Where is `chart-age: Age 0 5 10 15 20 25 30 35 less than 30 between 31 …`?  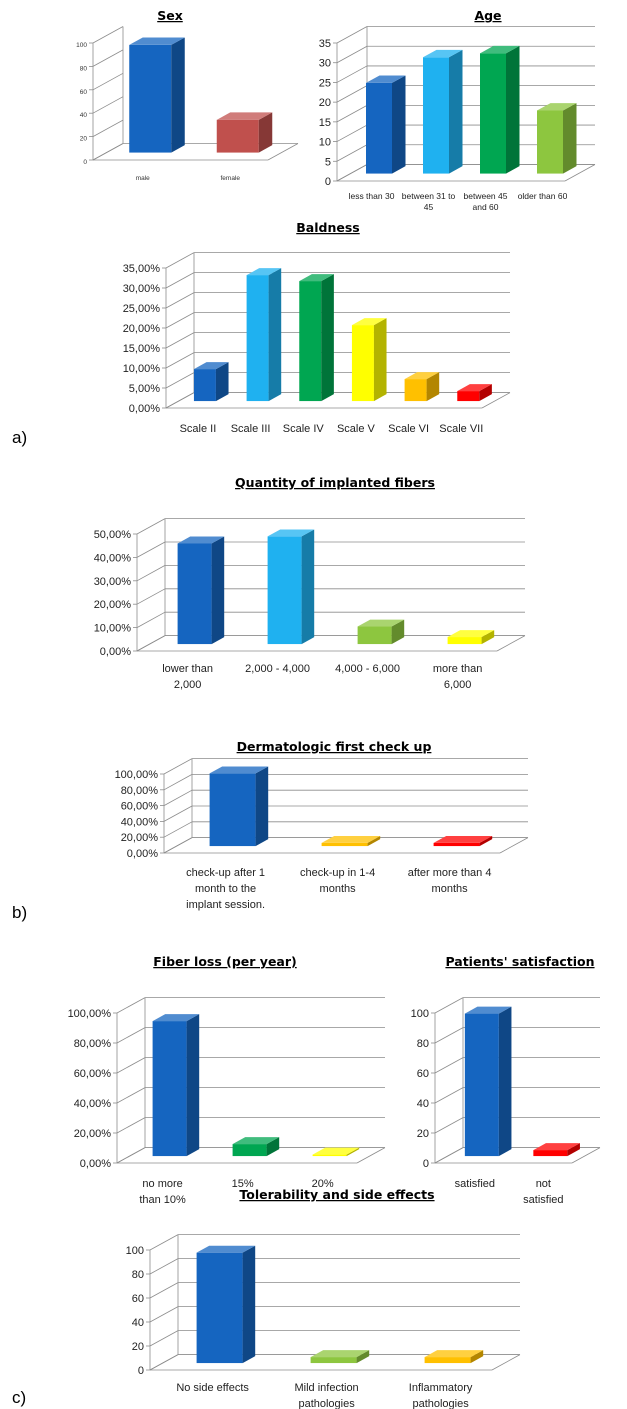
chart-age: Age 0 5 10 15 20 25 30 35 less than 30 between 31 … is located at coordinates (457, 110).